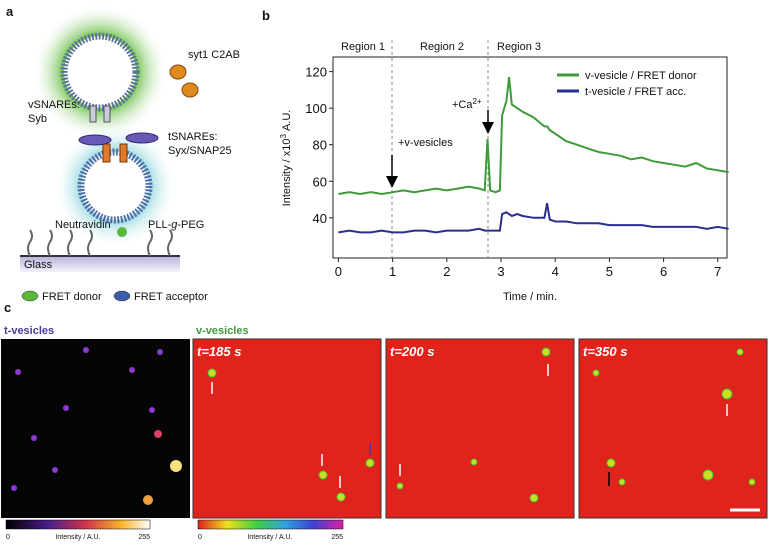 This screenshot has width=769, height=548. Describe the element at coordinates (72, 297) in the screenshot. I see `legend-label: FRET donor` at that location.